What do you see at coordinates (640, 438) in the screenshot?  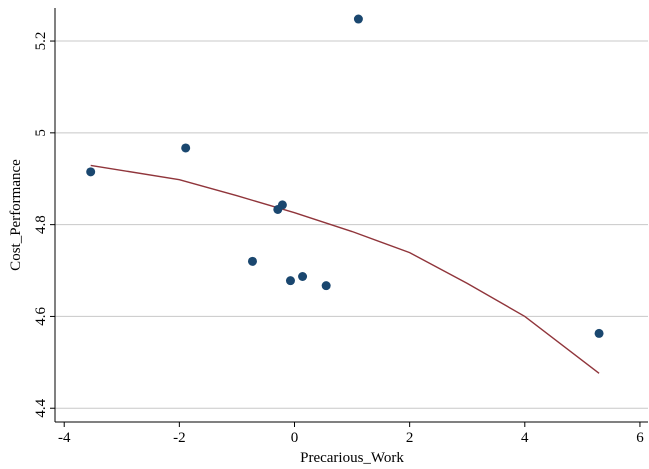 I see `x-tick-label: 6` at bounding box center [640, 438].